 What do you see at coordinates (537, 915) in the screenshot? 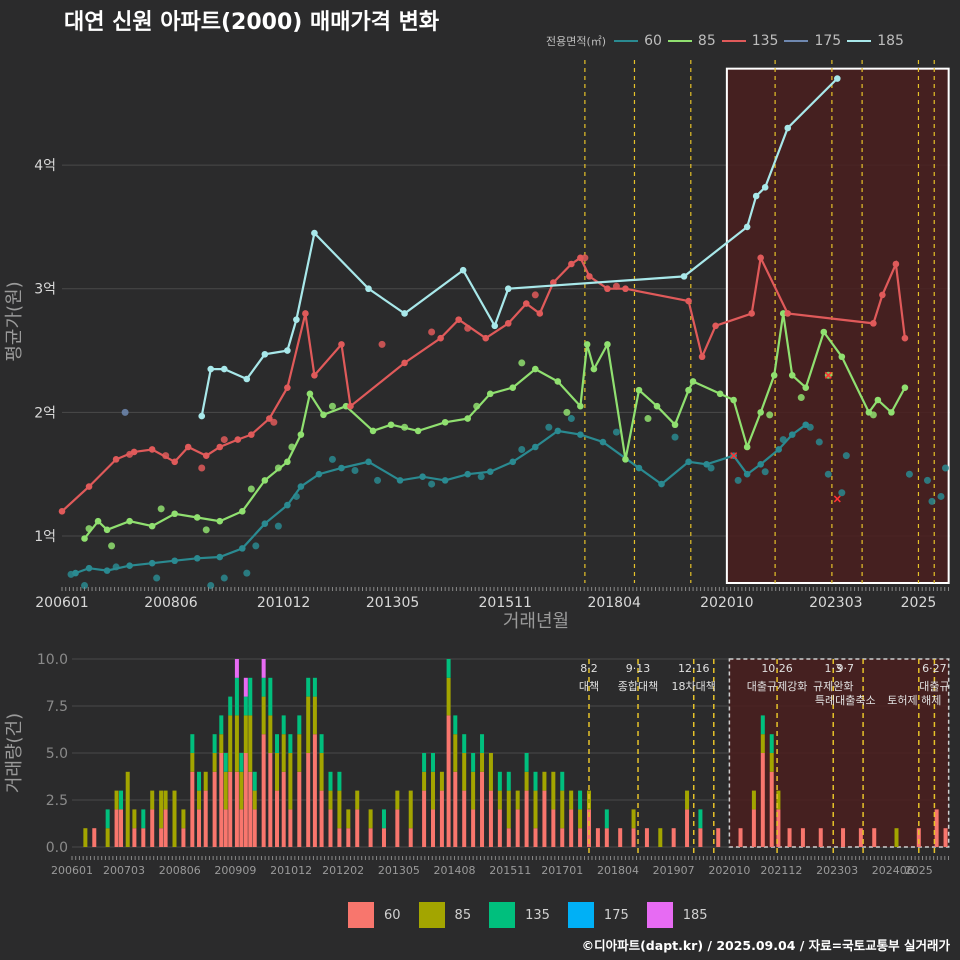
I see `volume-legend: 60 85 135 175 185` at bounding box center [537, 915].